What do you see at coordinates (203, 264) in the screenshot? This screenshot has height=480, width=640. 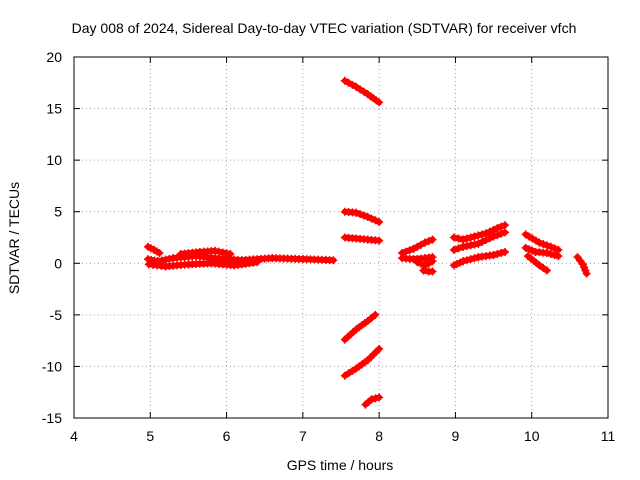 I see `series-arc-main-lower` at bounding box center [203, 264].